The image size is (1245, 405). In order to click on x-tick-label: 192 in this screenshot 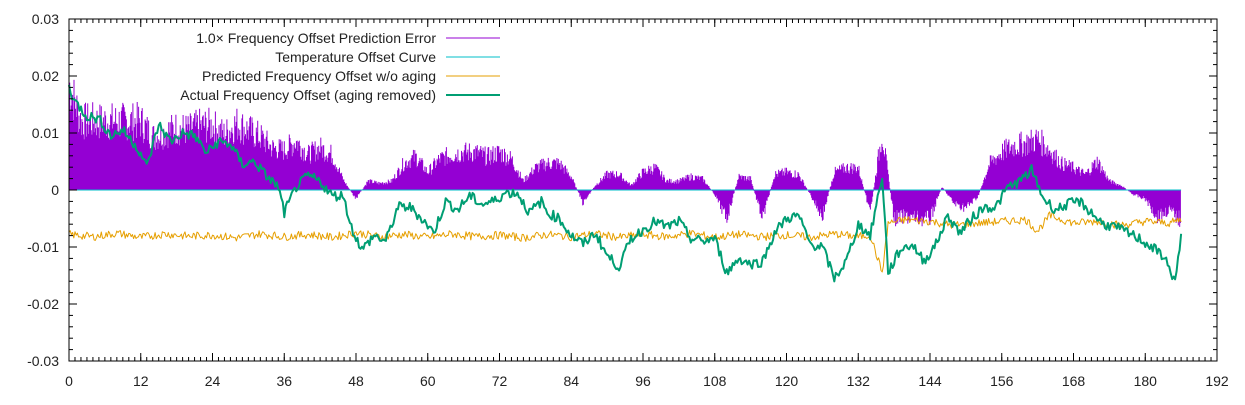, I will do `click(1217, 381)`.